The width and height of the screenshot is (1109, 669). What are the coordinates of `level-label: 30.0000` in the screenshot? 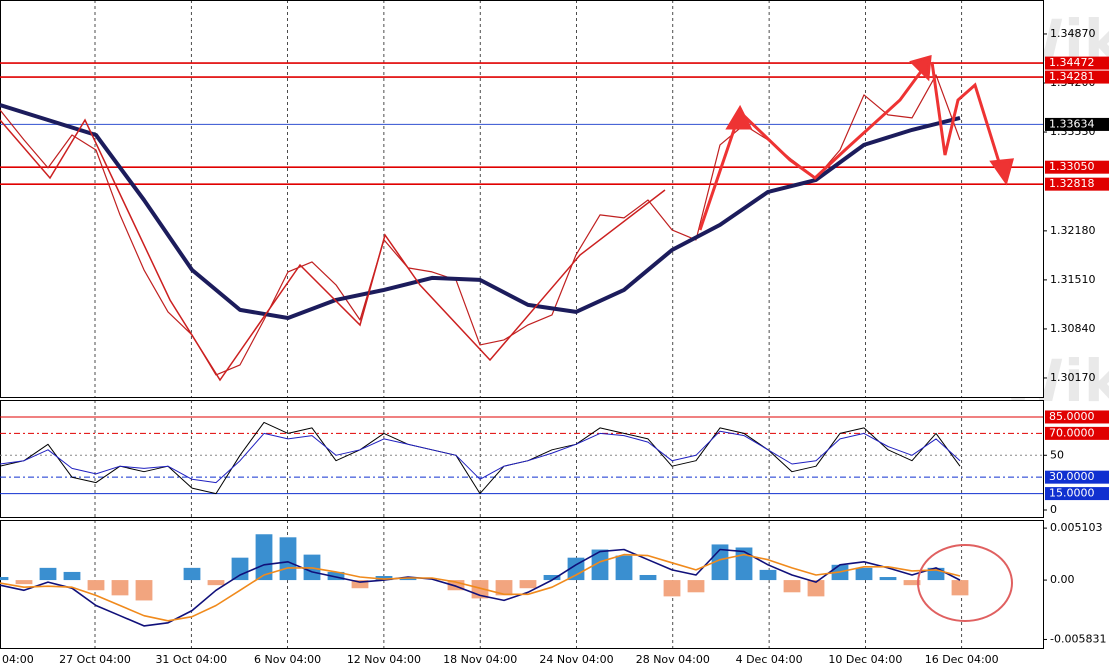 It's located at (1072, 476).